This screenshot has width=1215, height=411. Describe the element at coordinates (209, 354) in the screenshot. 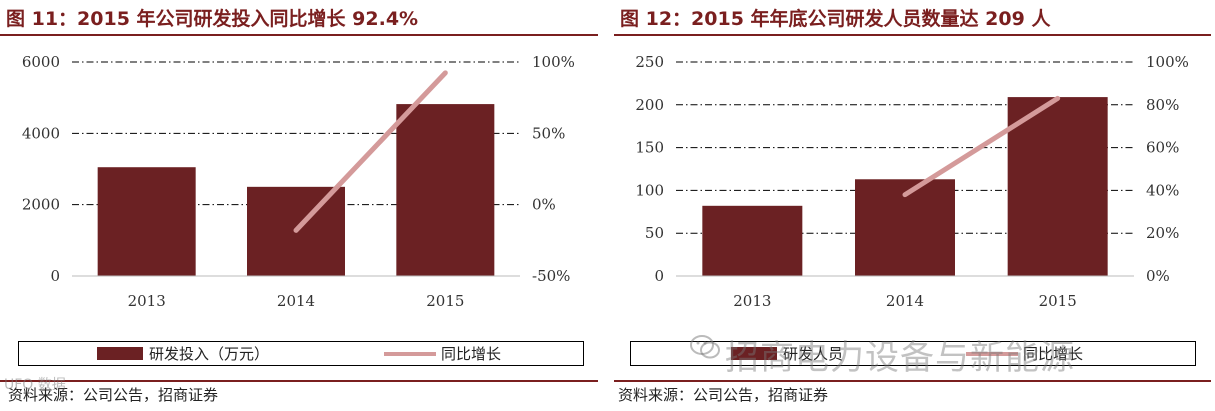

I see `legend-bar-label: 研发投入（万元）` at that location.